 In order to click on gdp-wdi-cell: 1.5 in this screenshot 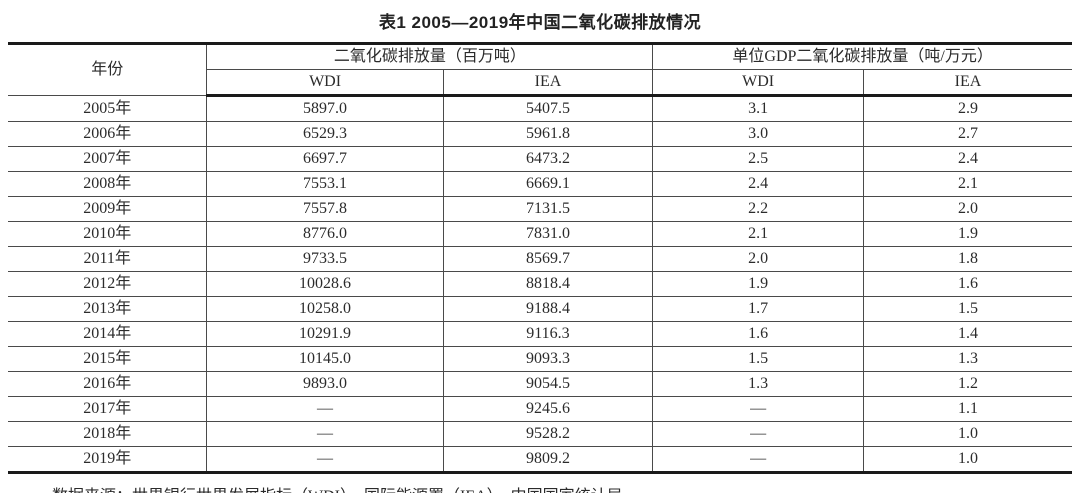, I will do `click(758, 359)`.